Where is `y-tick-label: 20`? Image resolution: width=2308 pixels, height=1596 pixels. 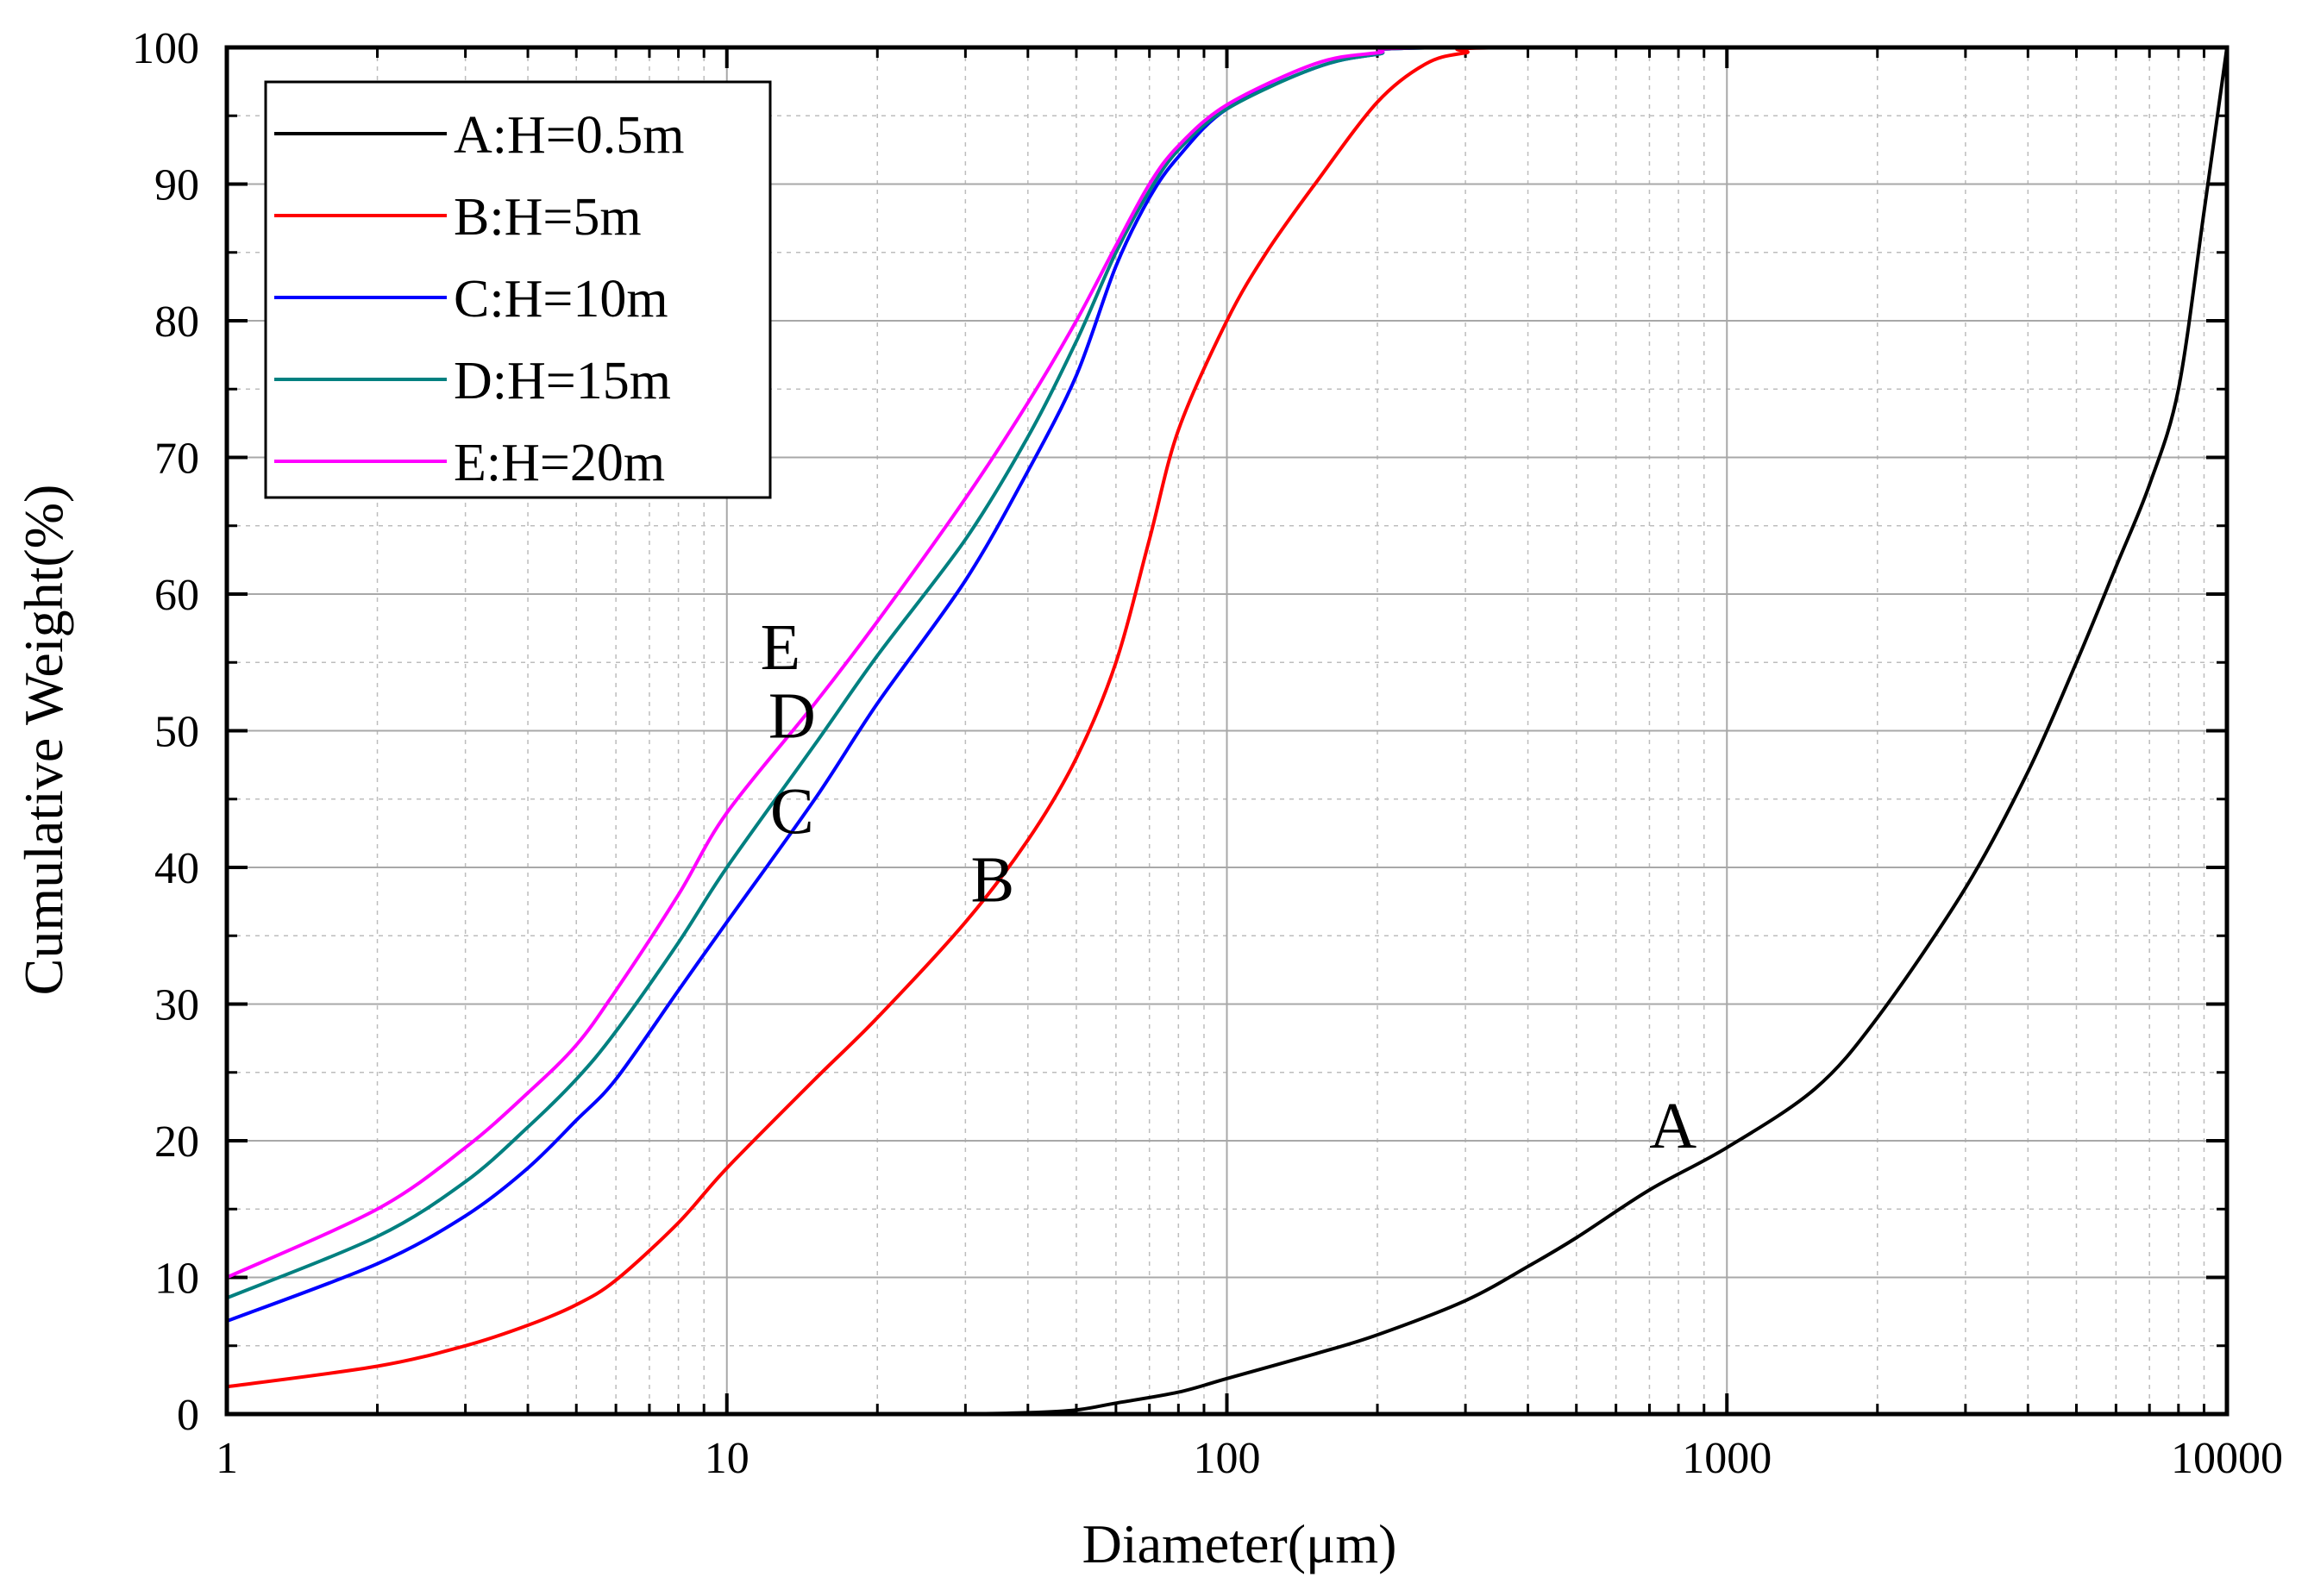
y-tick-label: 20 is located at coordinates (176, 1142).